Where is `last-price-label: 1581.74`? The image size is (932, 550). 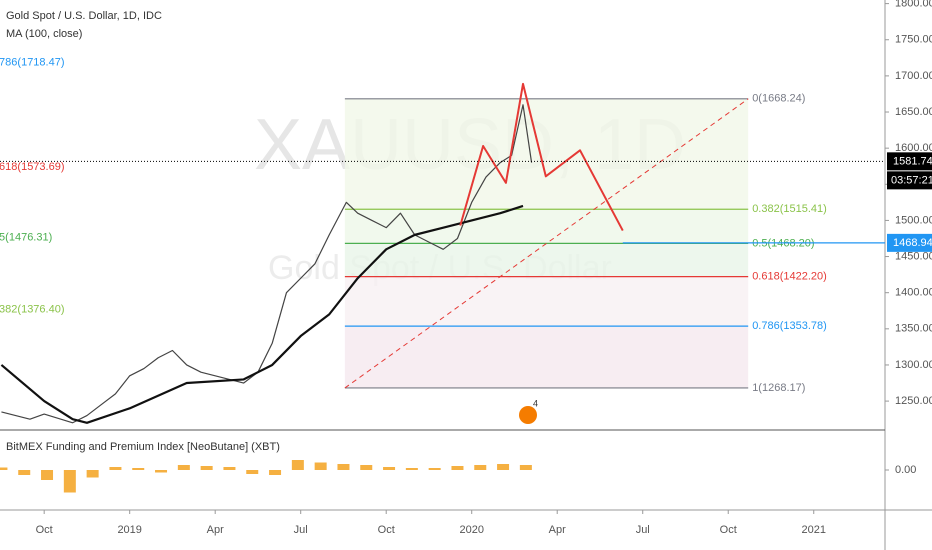
last-price-label: 1581.74 is located at coordinates (912, 161).